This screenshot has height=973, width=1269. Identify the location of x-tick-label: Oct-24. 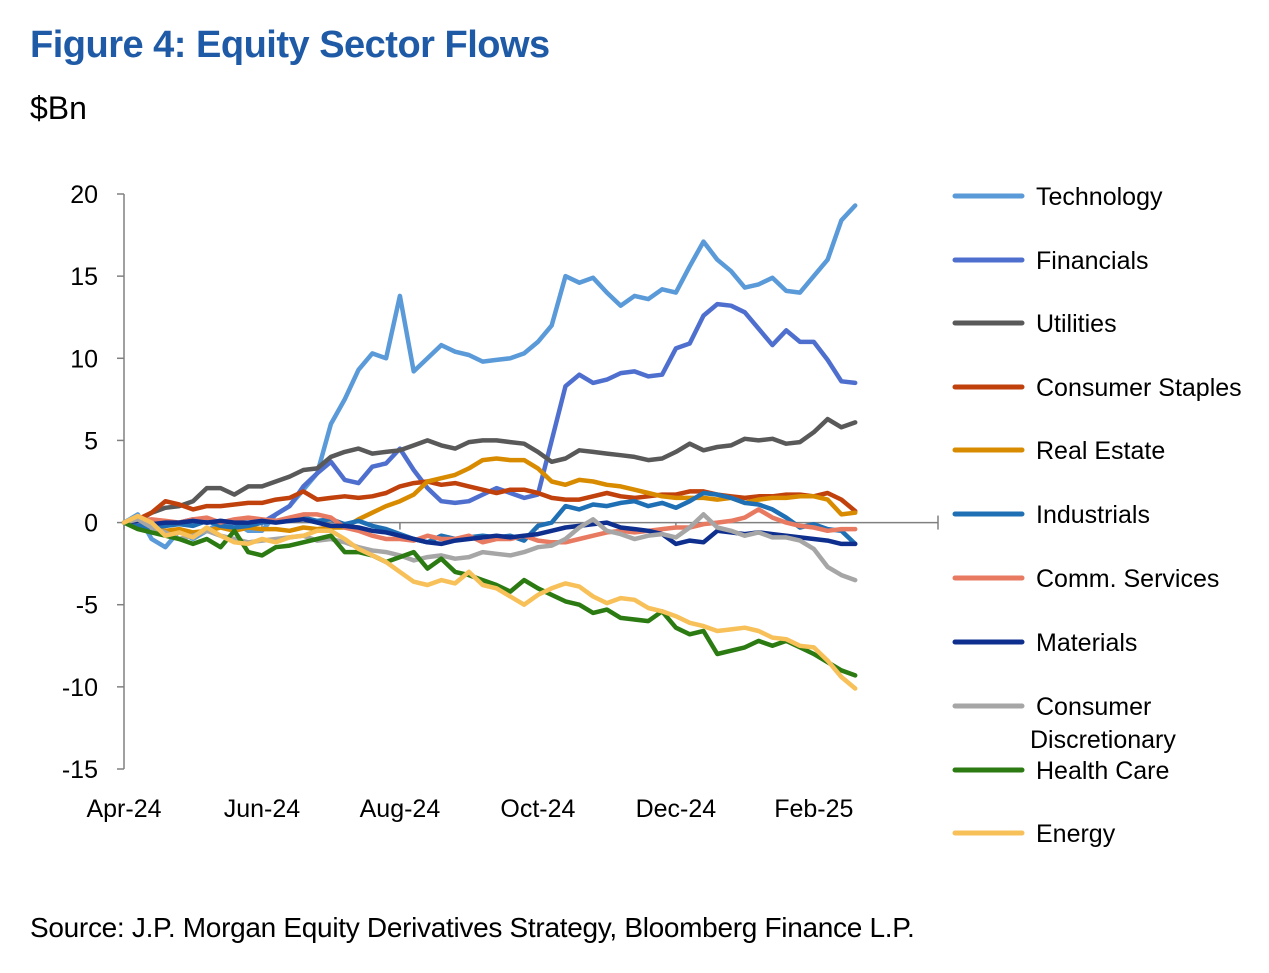
(537, 809).